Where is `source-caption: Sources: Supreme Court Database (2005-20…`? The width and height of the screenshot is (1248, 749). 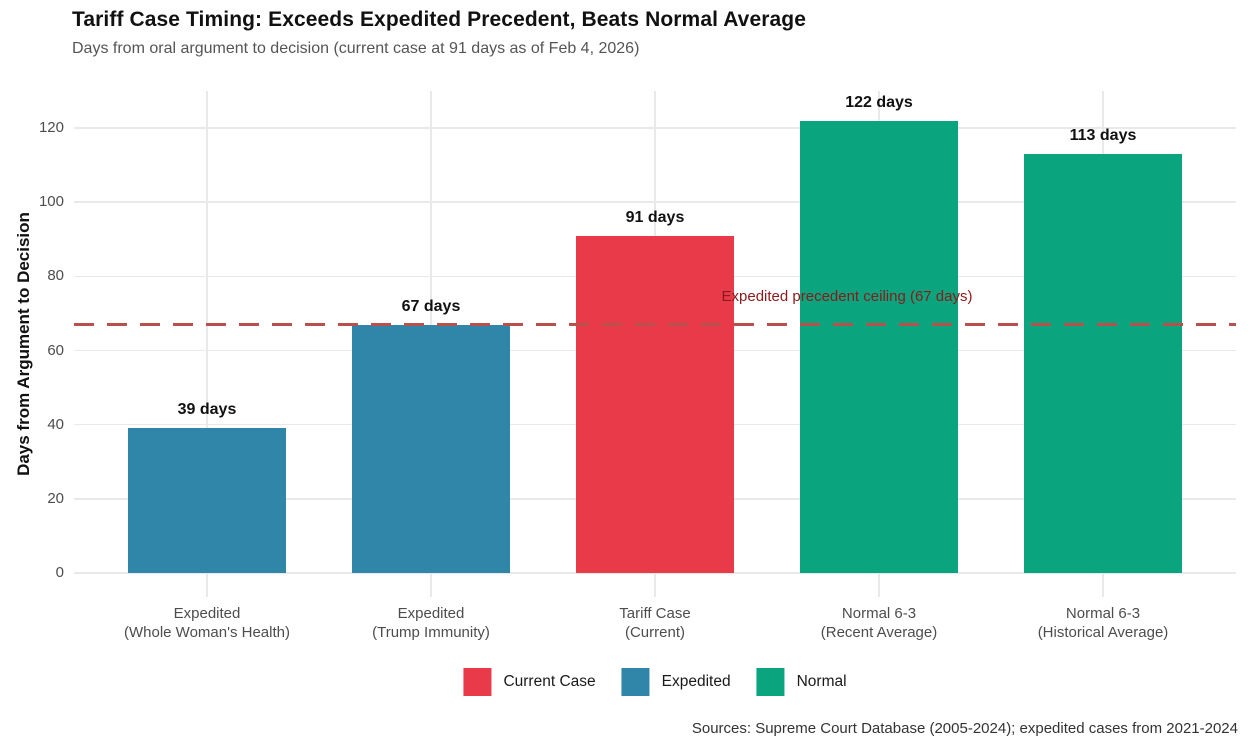
source-caption: Sources: Supreme Court Database (2005-20… is located at coordinates (964, 728).